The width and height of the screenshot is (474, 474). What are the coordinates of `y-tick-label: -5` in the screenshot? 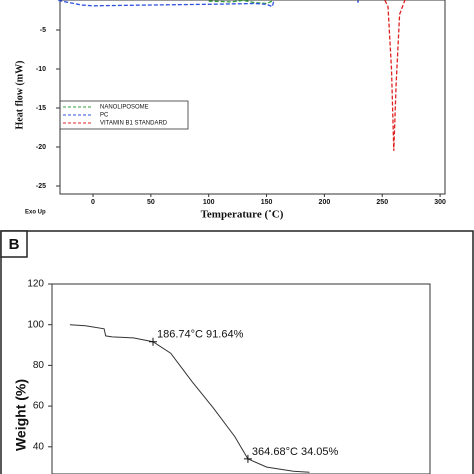 It's located at (43, 30).